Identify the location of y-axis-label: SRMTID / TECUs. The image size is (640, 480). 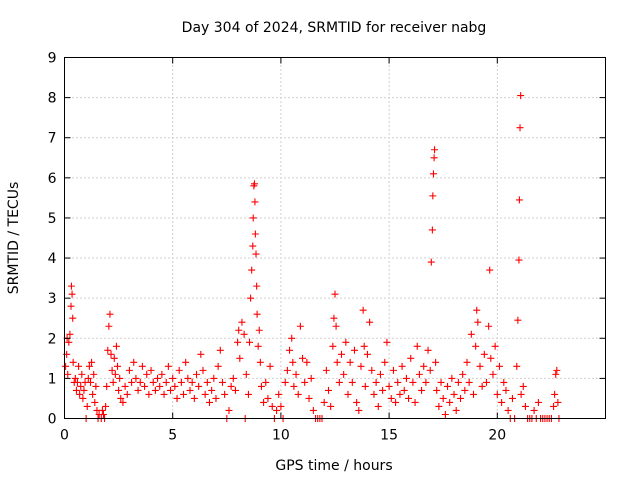
(14, 238).